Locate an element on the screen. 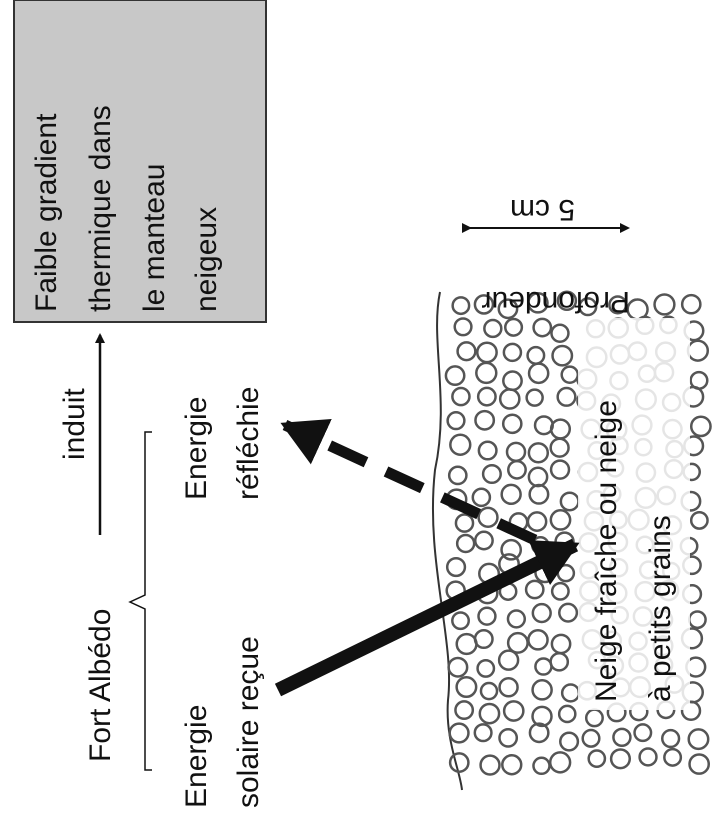 This screenshot has width=720, height=832. box-line: neigeux is located at coordinates (206, 259).